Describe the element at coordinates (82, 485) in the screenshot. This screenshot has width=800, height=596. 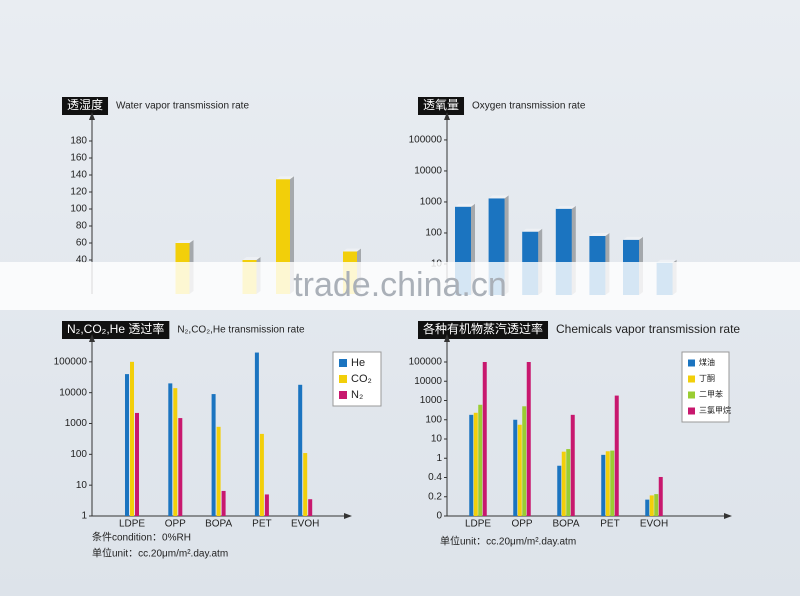
I see `y-tick-label: 10` at that location.